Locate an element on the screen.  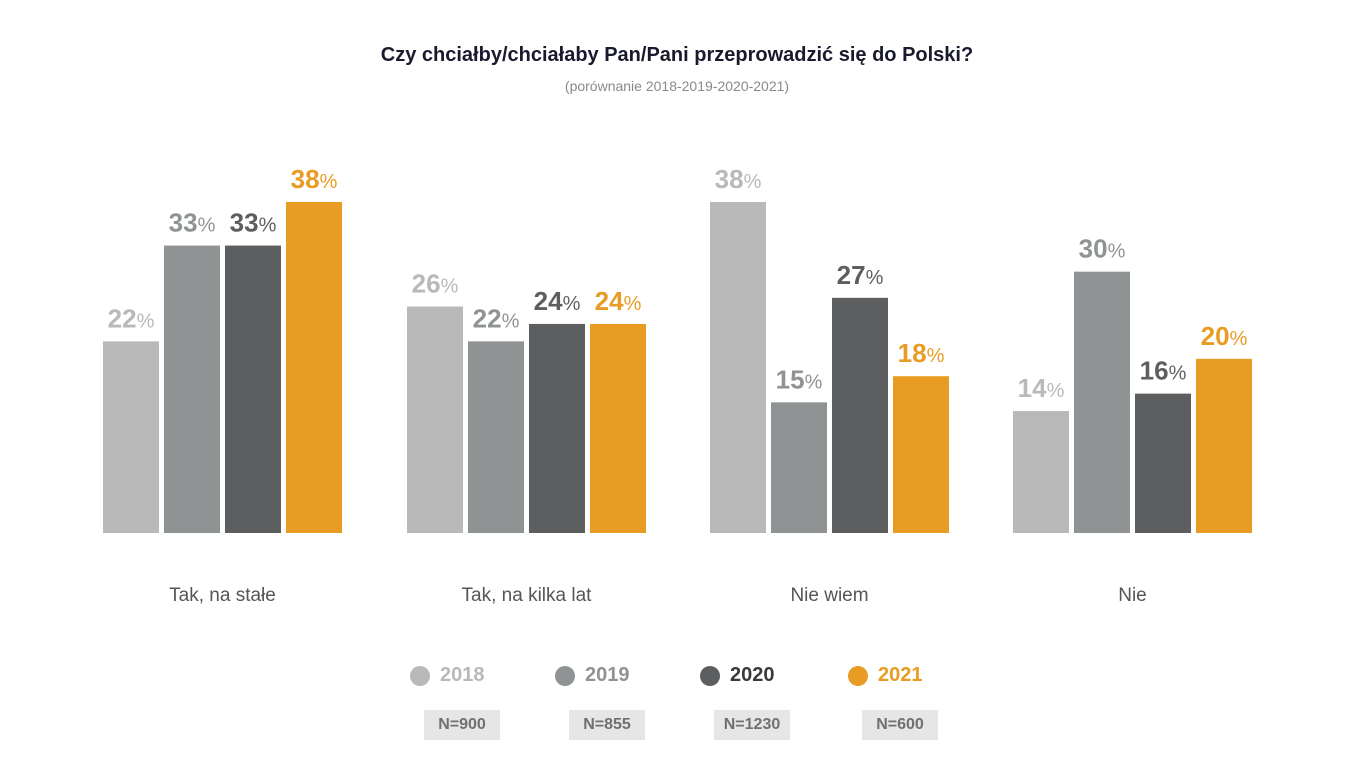
legend: 2018 N=900 2019 N=855 2020 N=1230 2021 N=600 is located at coordinates (677, 715).